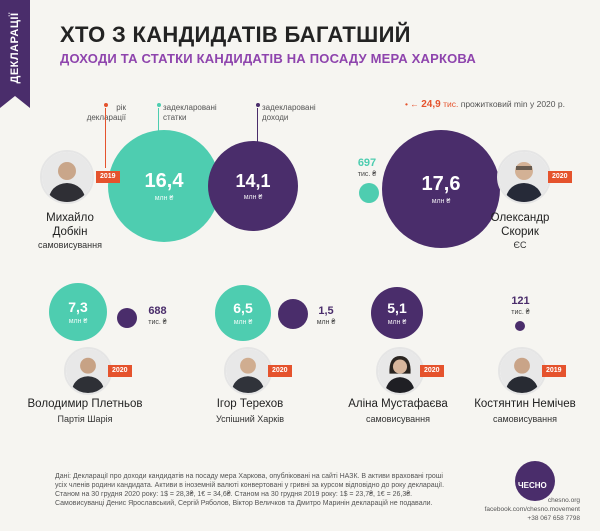 The width and height of the screenshot is (600, 531). Describe the element at coordinates (15, 48) in the screenshot. I see `section-tab-label: ДЕКЛАРАЦІЇ` at that location.